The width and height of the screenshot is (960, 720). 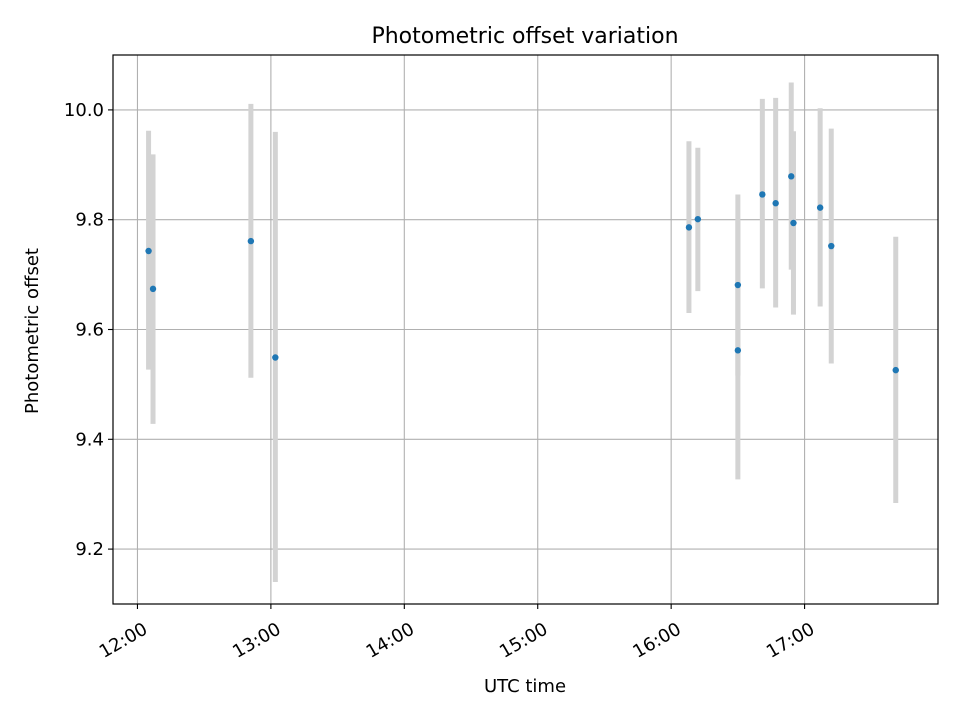 What do you see at coordinates (84, 110) in the screenshot?
I see `y-tick-label: 10.0` at bounding box center [84, 110].